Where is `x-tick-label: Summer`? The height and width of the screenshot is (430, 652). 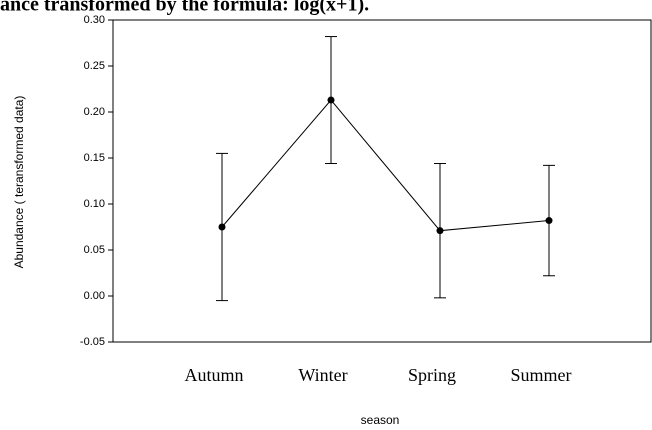
x-tick-label: Summer is located at coordinates (541, 375).